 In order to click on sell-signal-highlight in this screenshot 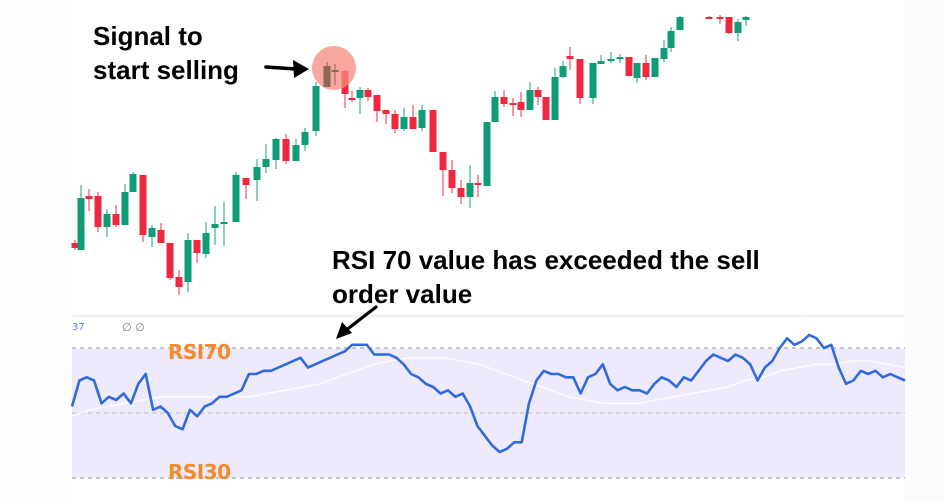, I will do `click(334, 68)`.